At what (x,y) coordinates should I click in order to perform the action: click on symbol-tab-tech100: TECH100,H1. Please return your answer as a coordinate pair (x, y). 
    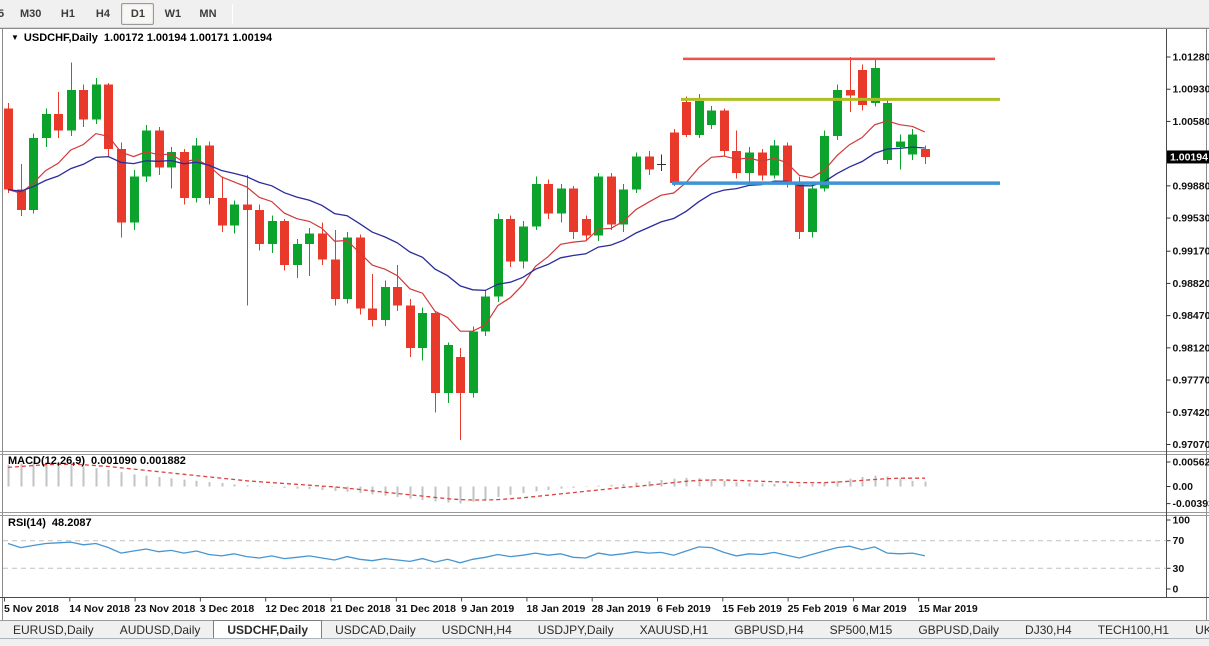
    Looking at the image, I should click on (1133, 629).